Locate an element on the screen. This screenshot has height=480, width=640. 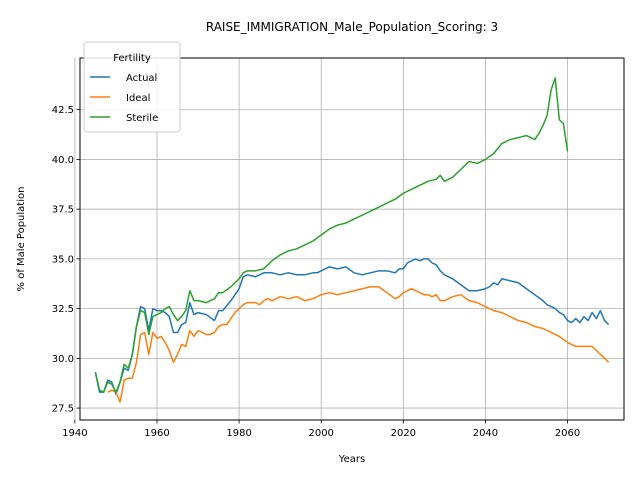
x-tick-label: 2060 is located at coordinates (567, 433).